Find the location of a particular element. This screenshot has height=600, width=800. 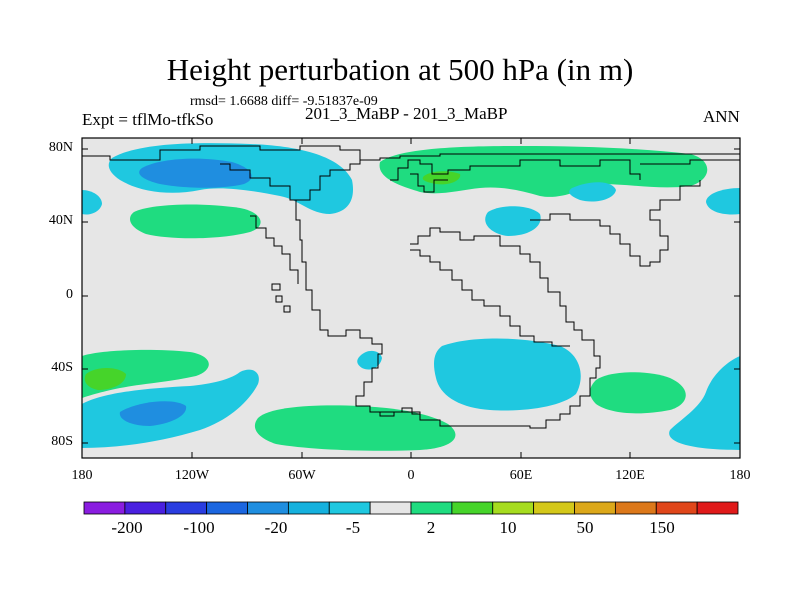

contour-green-southern-ocean is located at coordinates (355, 428).